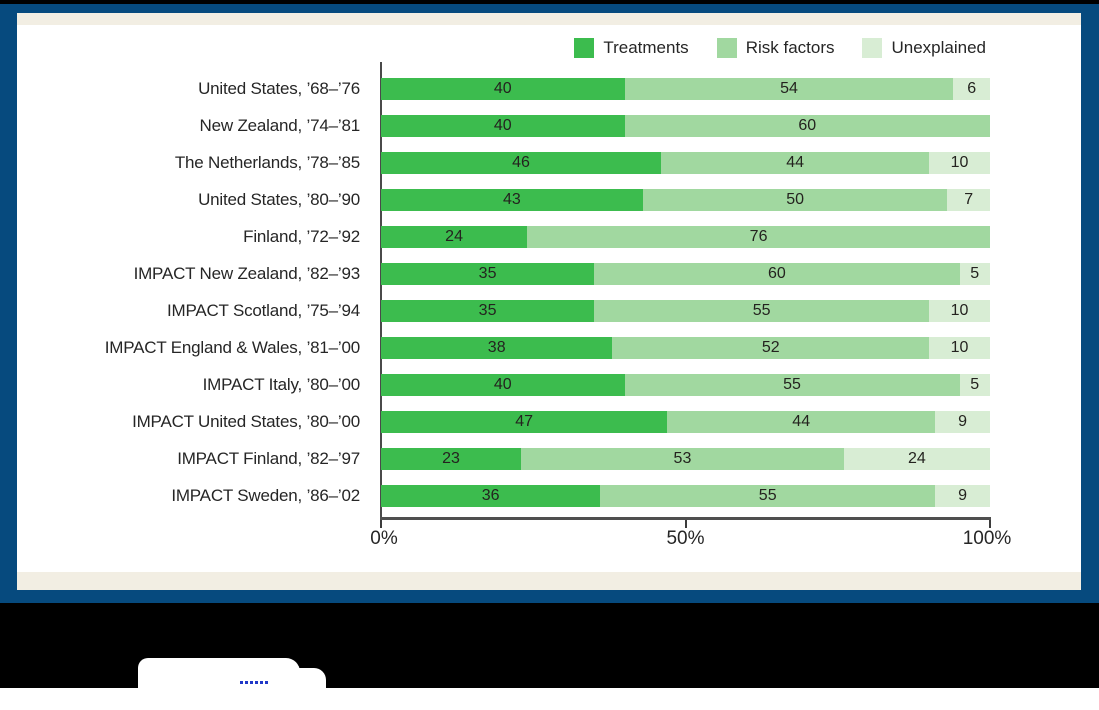 The width and height of the screenshot is (1099, 710). I want to click on bar-segment-treatments: 38, so click(497, 348).